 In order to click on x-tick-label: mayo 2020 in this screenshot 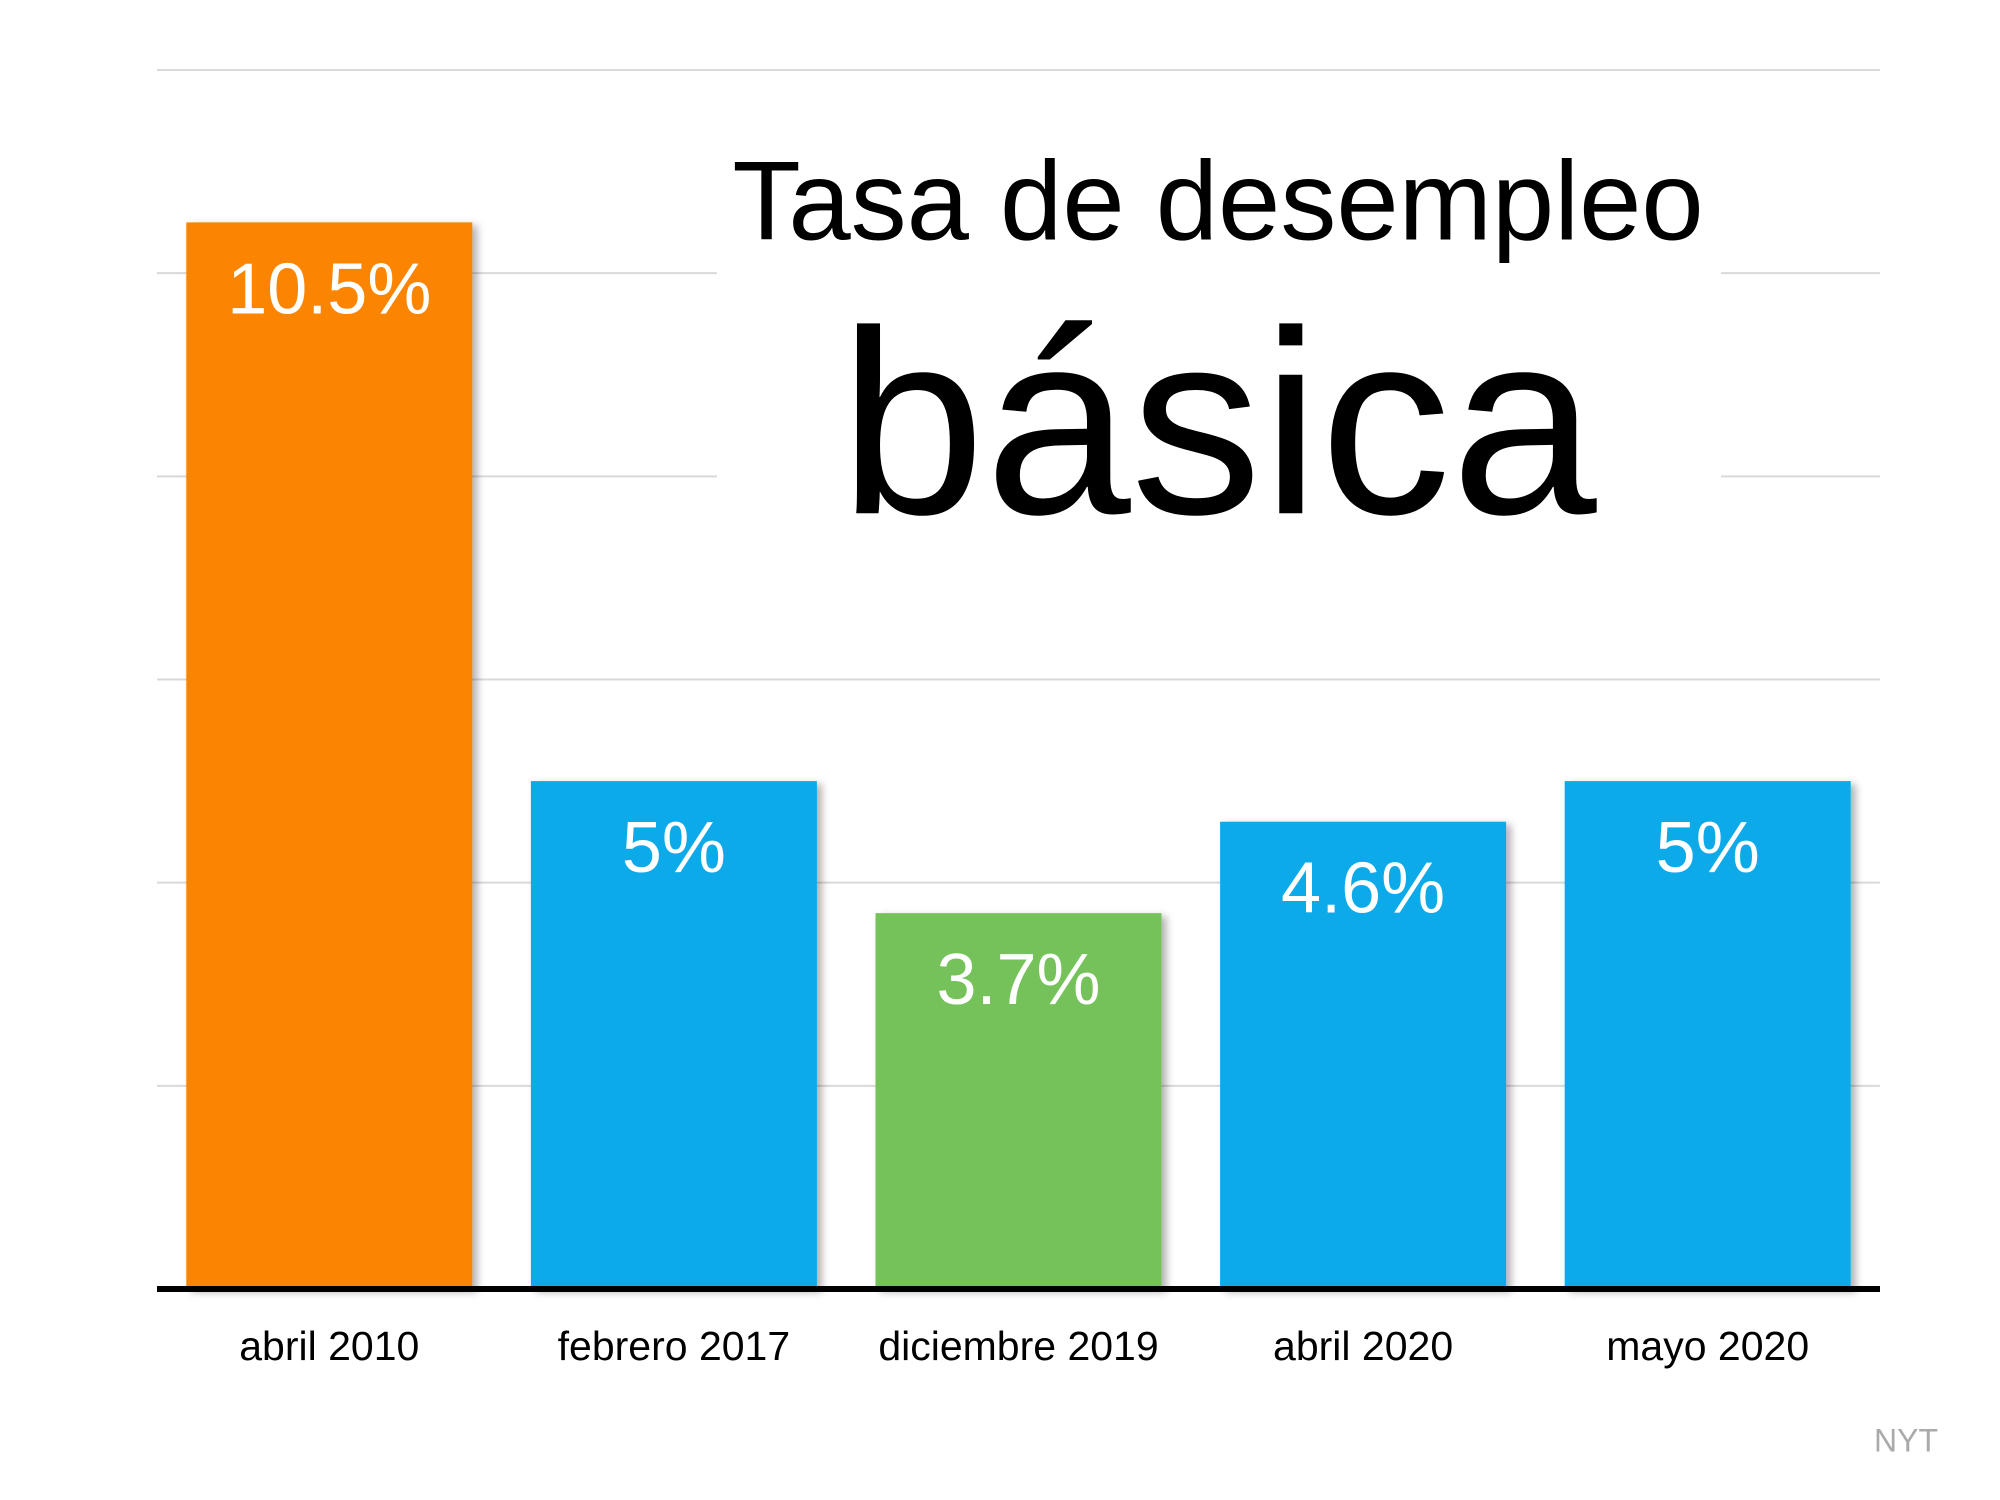, I will do `click(1707, 1346)`.